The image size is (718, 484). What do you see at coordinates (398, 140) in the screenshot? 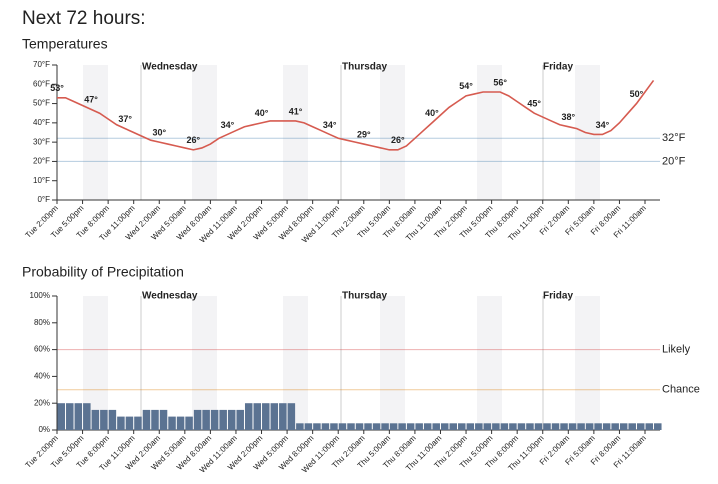
I see `value-label: 26°` at bounding box center [398, 140].